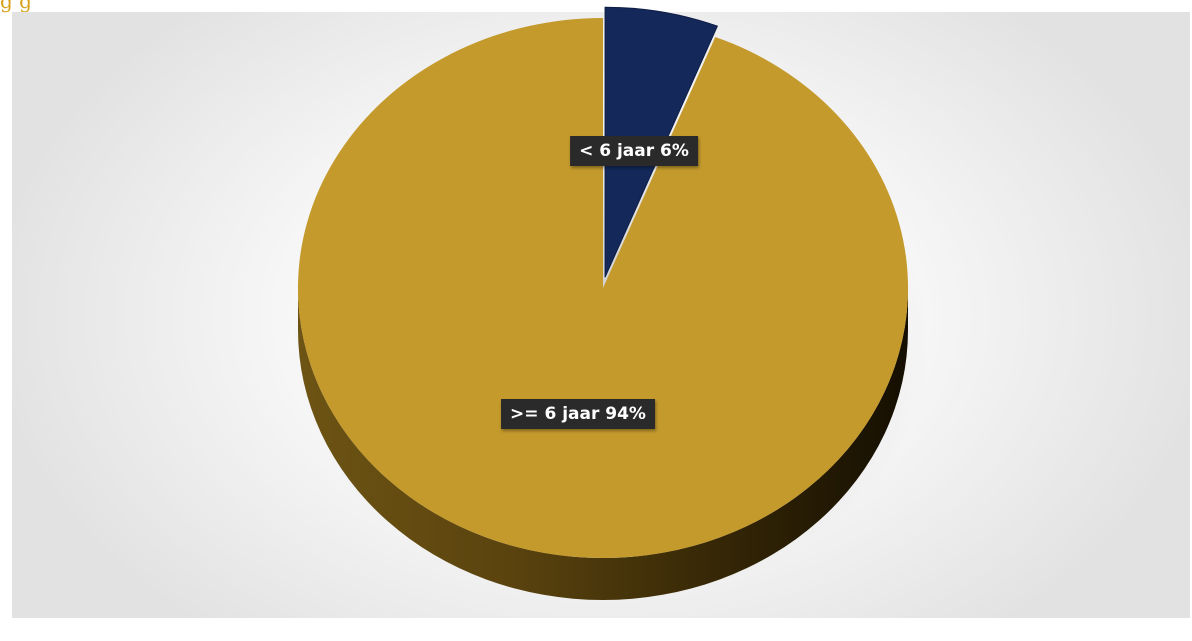 This screenshot has height=641, width=1192. What do you see at coordinates (578, 414) in the screenshot?
I see `data-label-over-6: >= 6 jaar 94%` at bounding box center [578, 414].